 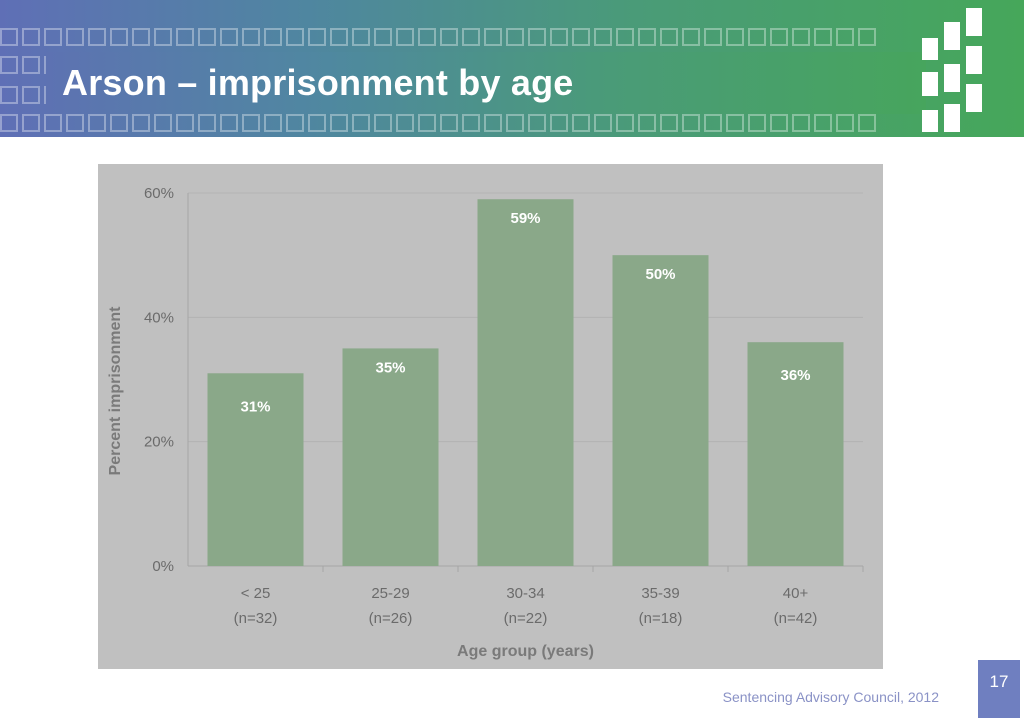 What do you see at coordinates (159, 442) in the screenshot?
I see `y-tick-label: 20%` at bounding box center [159, 442].